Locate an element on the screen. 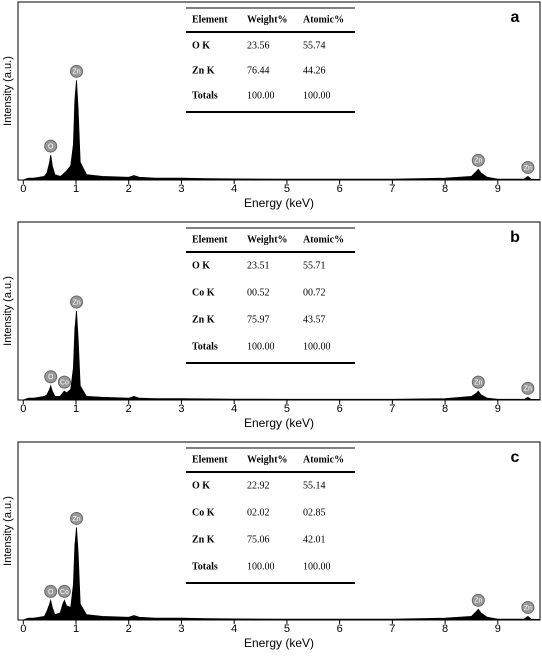 The height and width of the screenshot is (658, 542). table-cell: 75.06 is located at coordinates (258, 539).